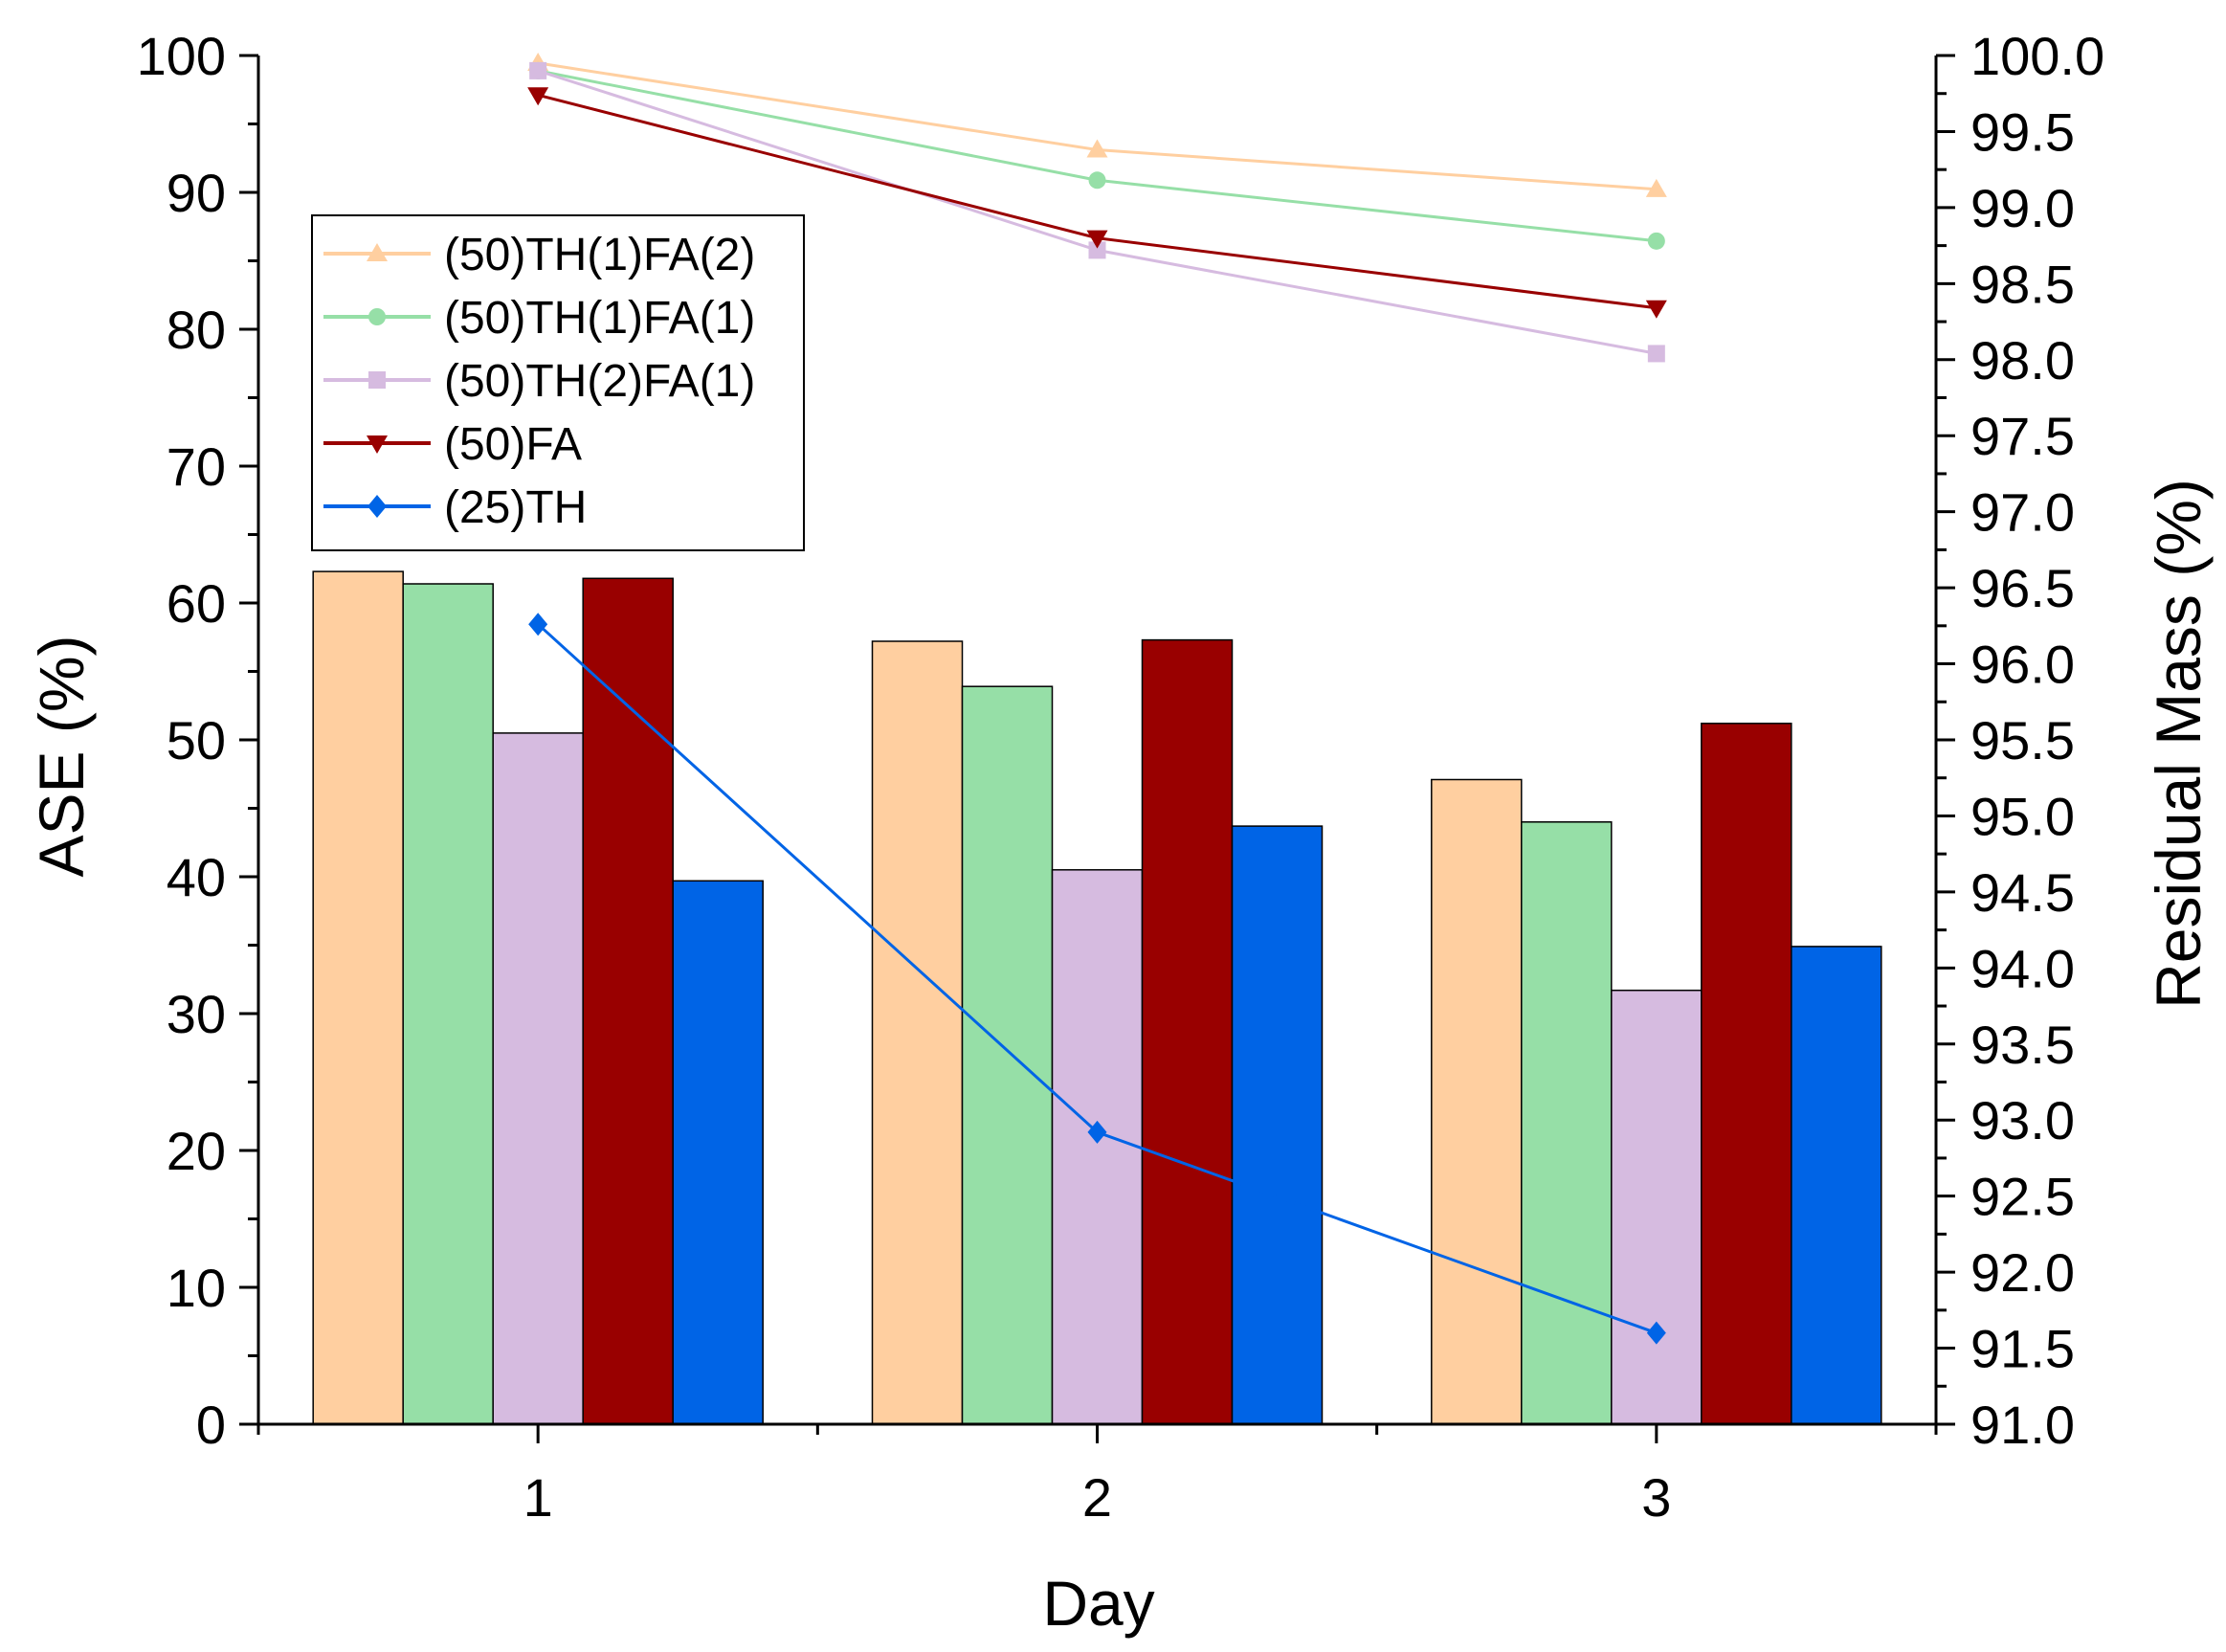 The height and width of the screenshot is (1652, 2226). Describe the element at coordinates (2022, 1120) in the screenshot. I see `y2-tick-label-93.0: 93.0` at that location.